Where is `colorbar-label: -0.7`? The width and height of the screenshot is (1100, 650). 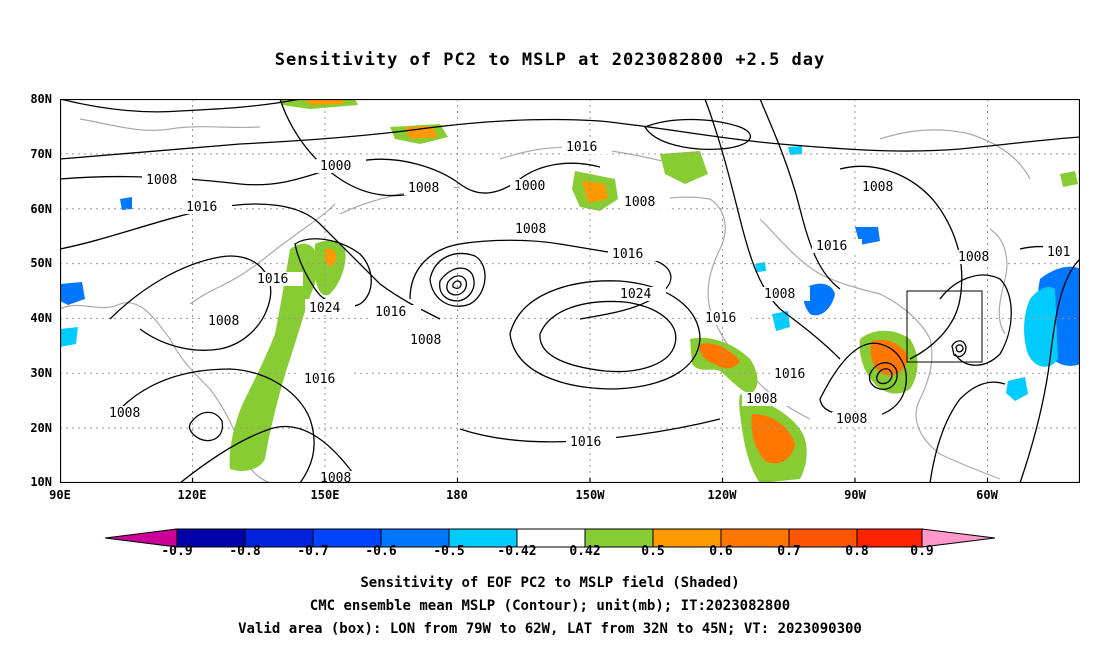
colorbar-label: -0.7 is located at coordinates (313, 551).